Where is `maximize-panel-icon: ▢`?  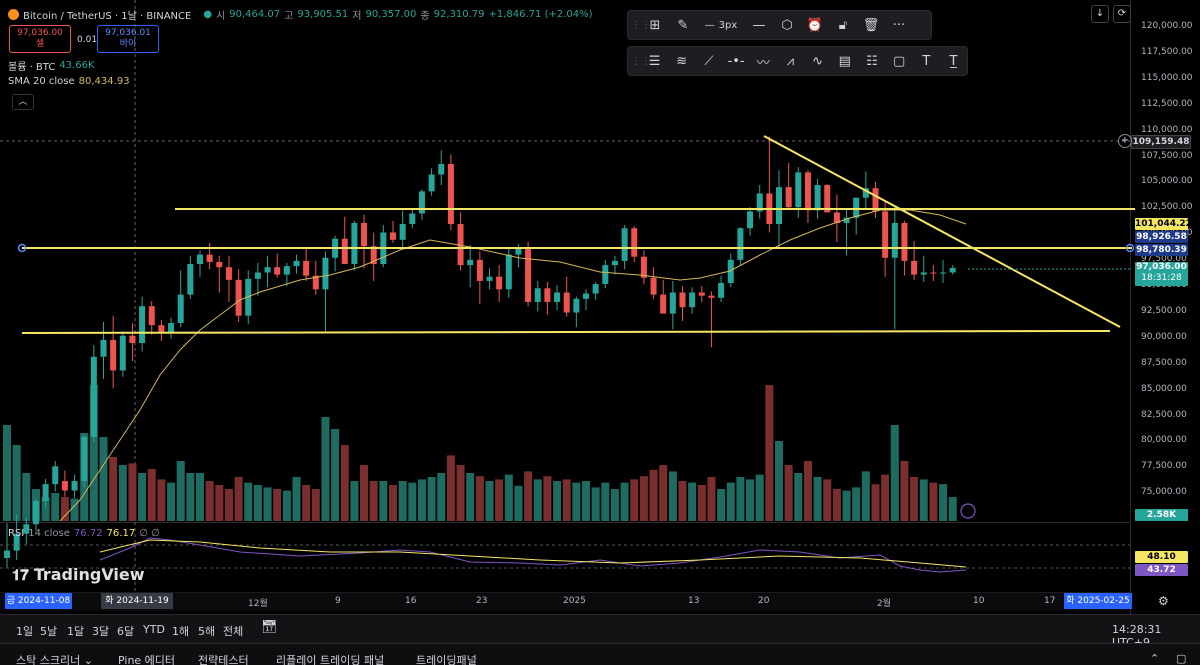 maximize-panel-icon: ▢ is located at coordinates (1181, 658).